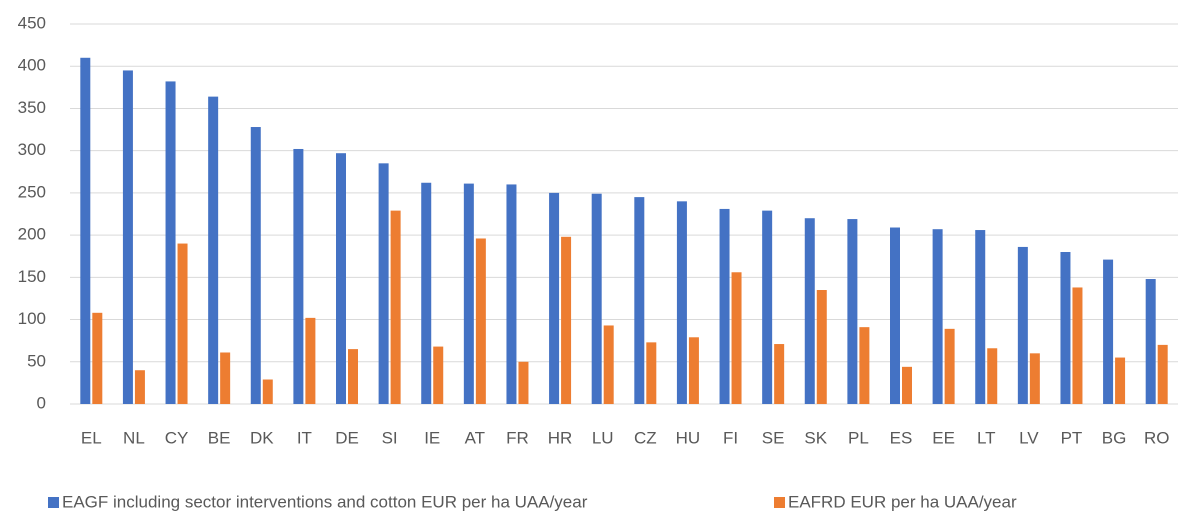  What do you see at coordinates (32, 107) in the screenshot?
I see `y-tick-label: 350` at bounding box center [32, 107].